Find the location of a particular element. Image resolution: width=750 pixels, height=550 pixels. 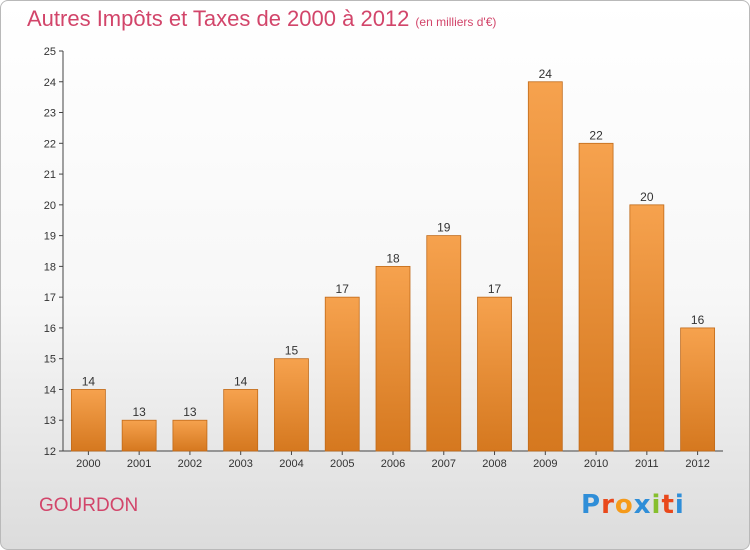

x-tick-label-2001: 2001 is located at coordinates (139, 464).